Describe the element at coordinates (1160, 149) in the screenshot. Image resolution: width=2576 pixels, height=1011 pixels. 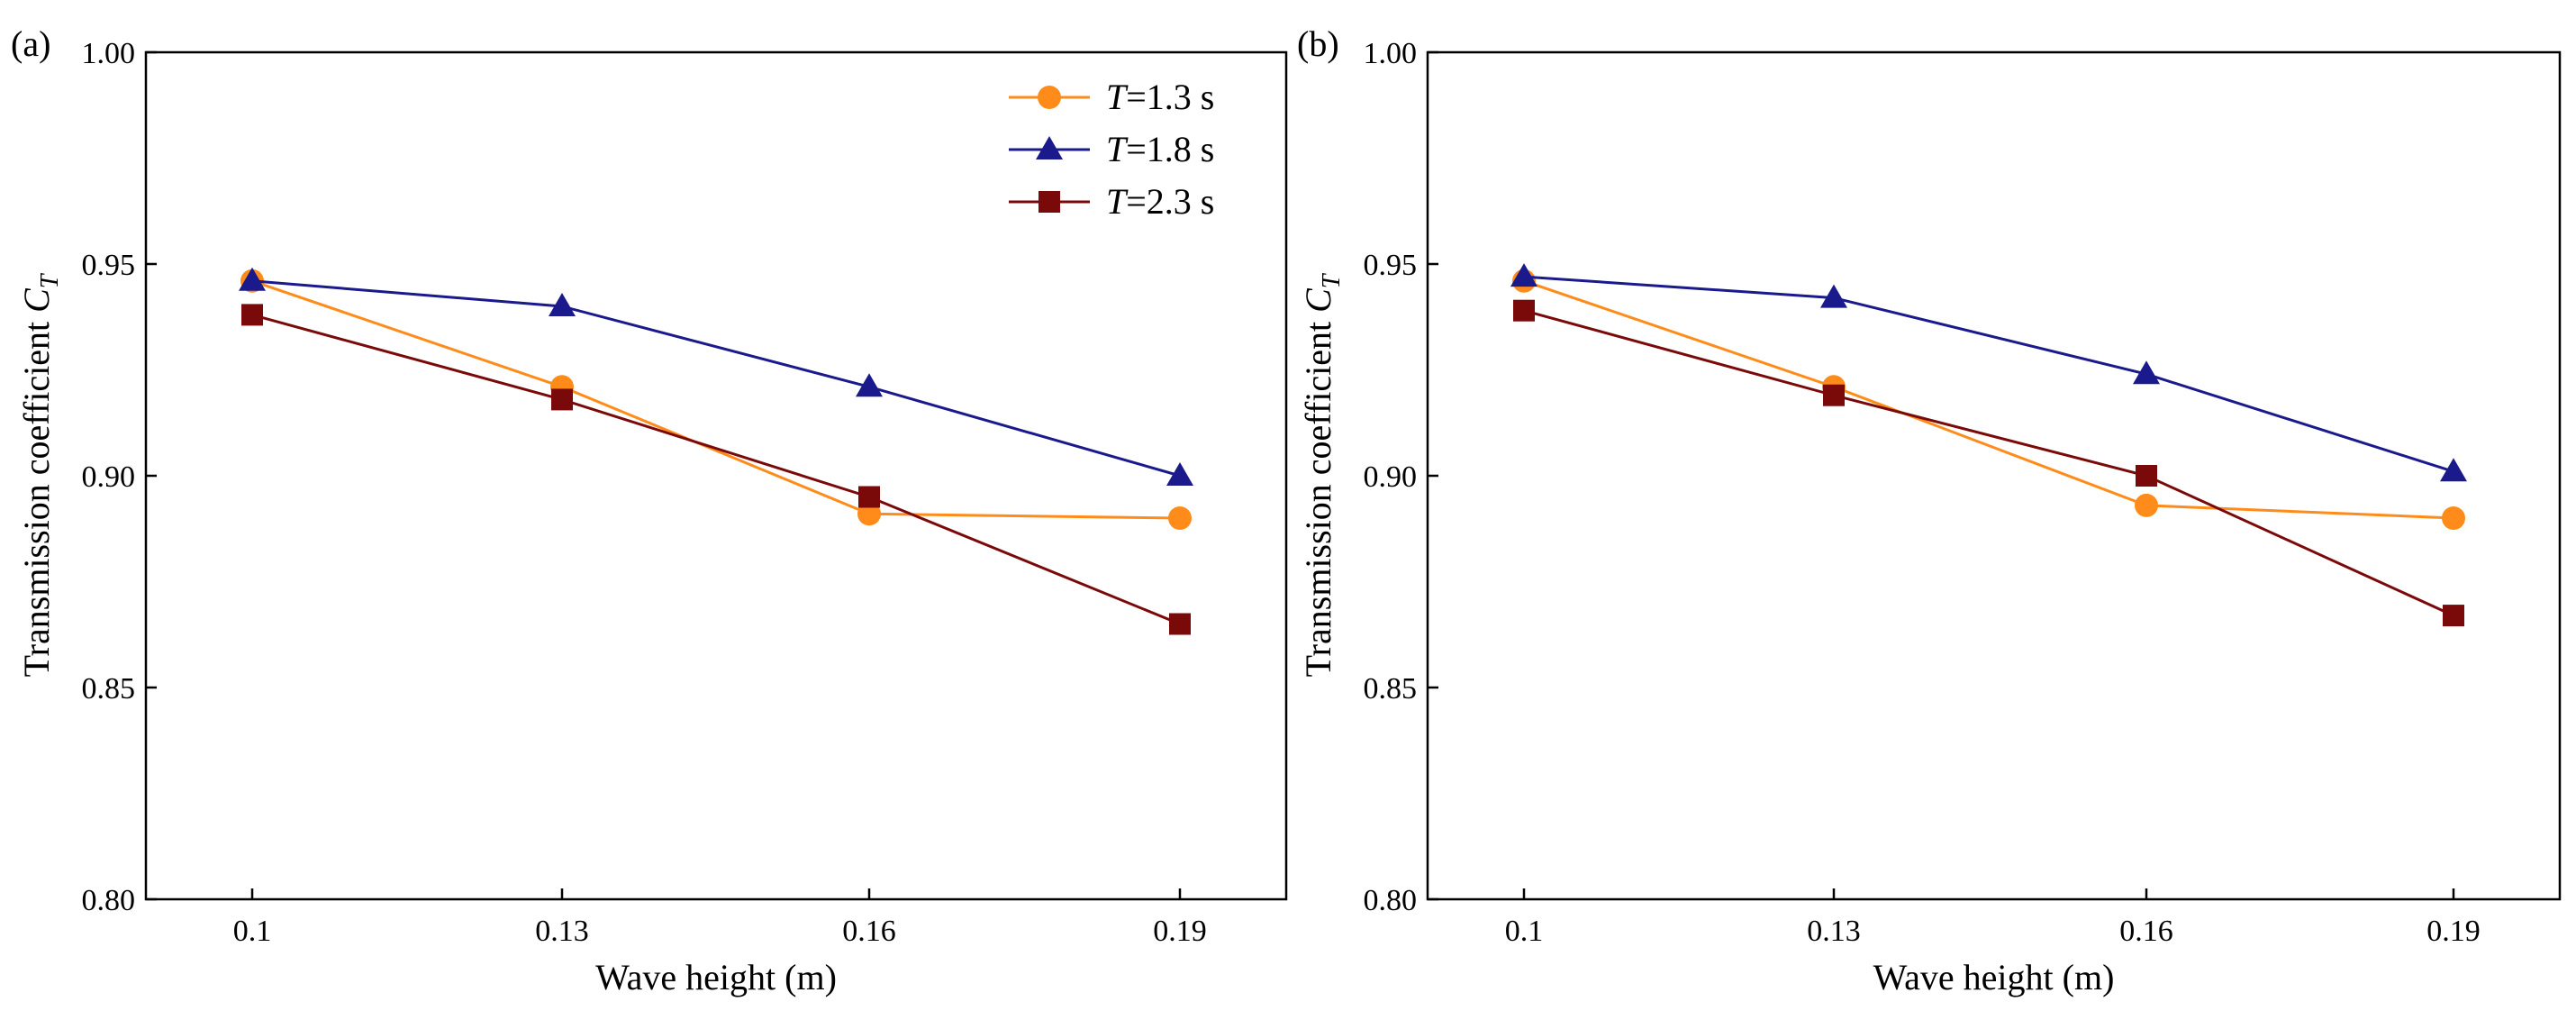
I see `legend-label: T=1.8 s` at that location.